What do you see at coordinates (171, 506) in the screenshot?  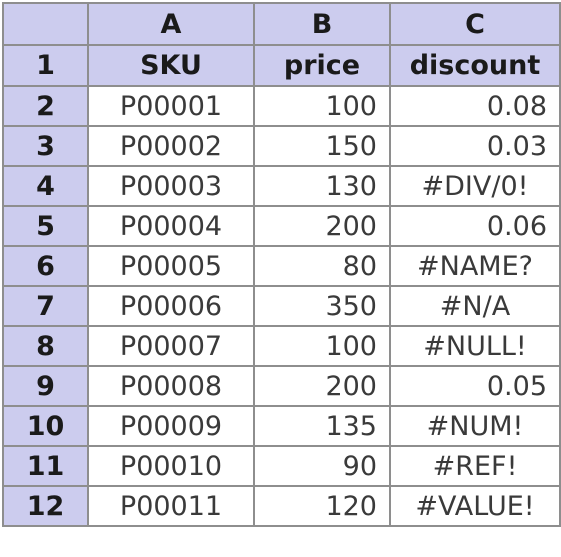 I see `cell-sku: P00011` at bounding box center [171, 506].